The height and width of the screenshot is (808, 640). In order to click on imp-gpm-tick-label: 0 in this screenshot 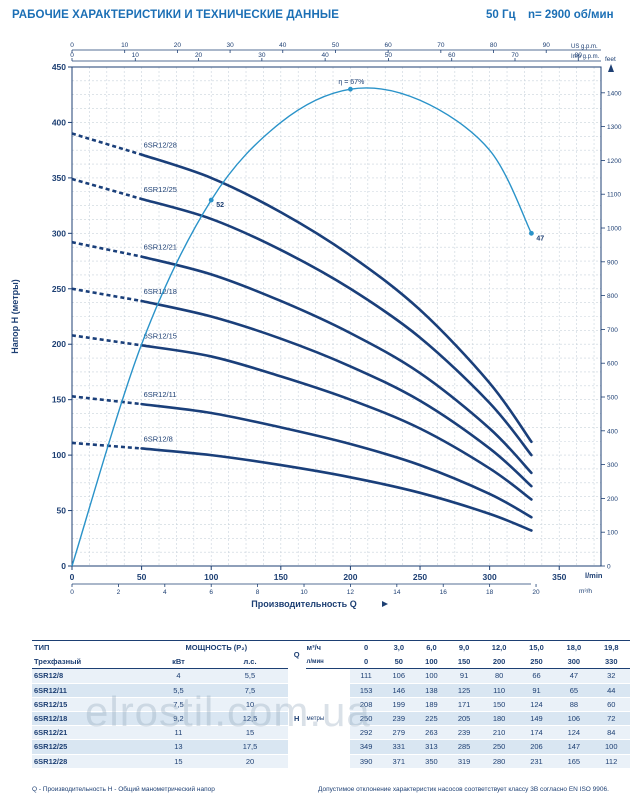, I will do `click(72, 55)`.